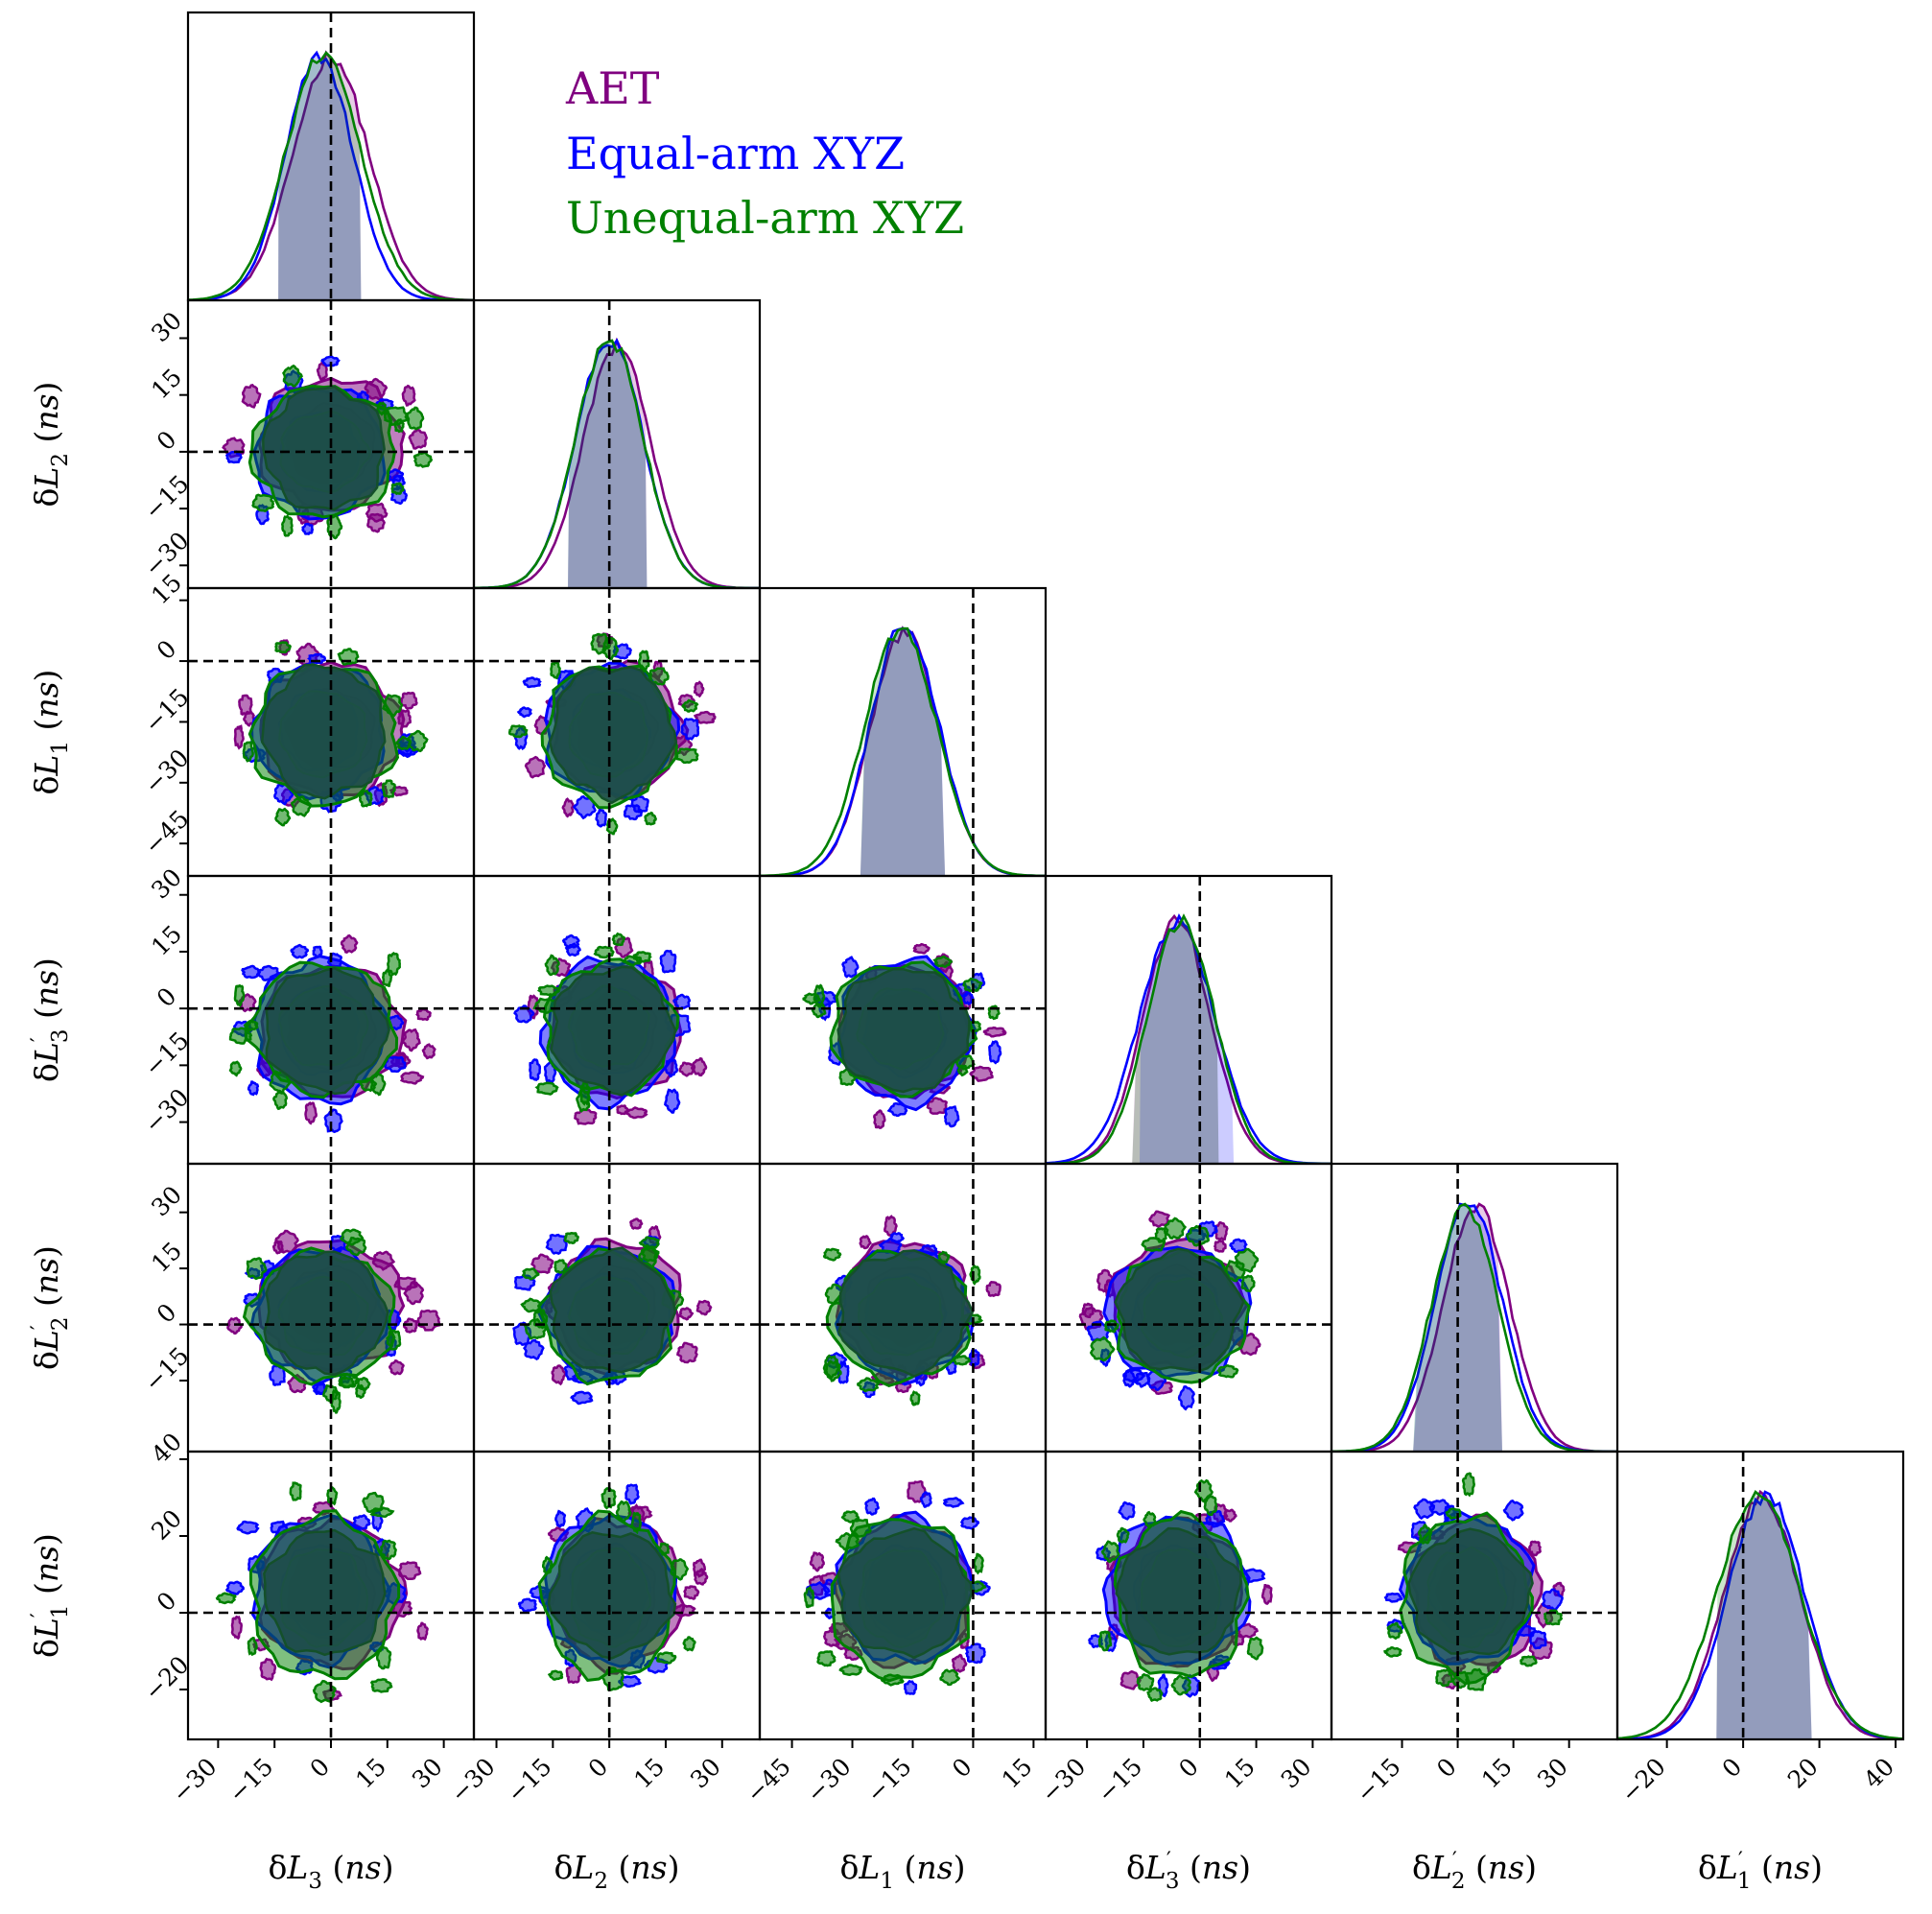  What do you see at coordinates (50, 1307) in the screenshot?
I see `y-axis-label-dL2p: δL′2 (ns)` at bounding box center [50, 1307].